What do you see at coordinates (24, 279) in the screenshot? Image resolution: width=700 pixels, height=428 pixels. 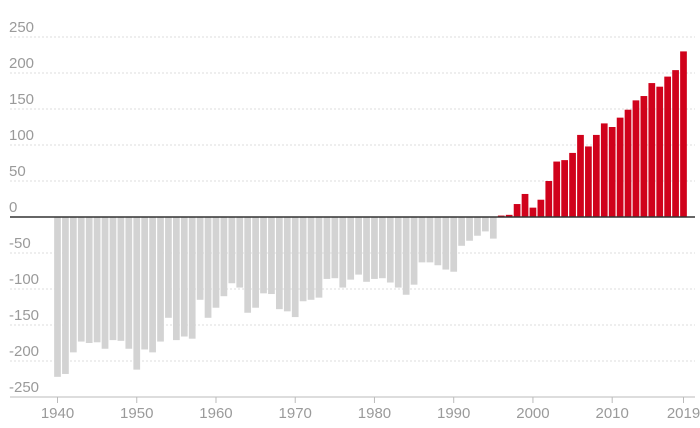 I see `y-tick-label: -100` at bounding box center [24, 279].